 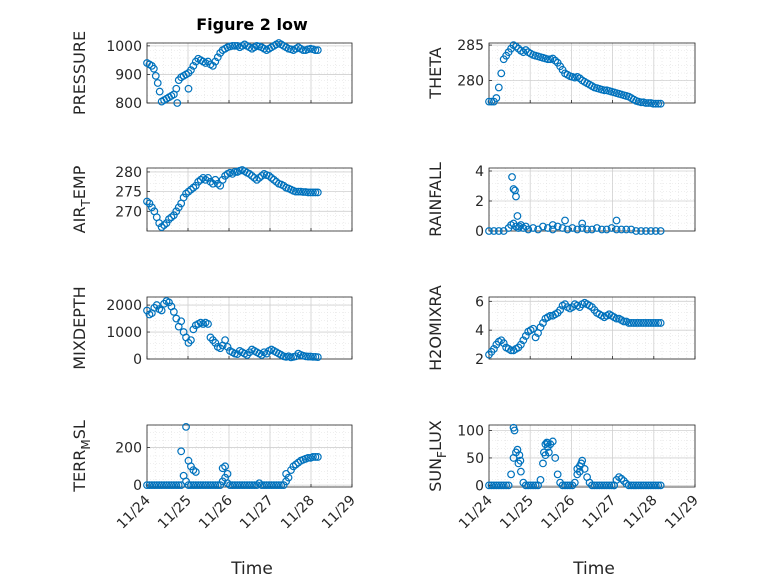 What do you see at coordinates (558, 512) in the screenshot?
I see `x-tick-label: 11/26` at bounding box center [558, 512].